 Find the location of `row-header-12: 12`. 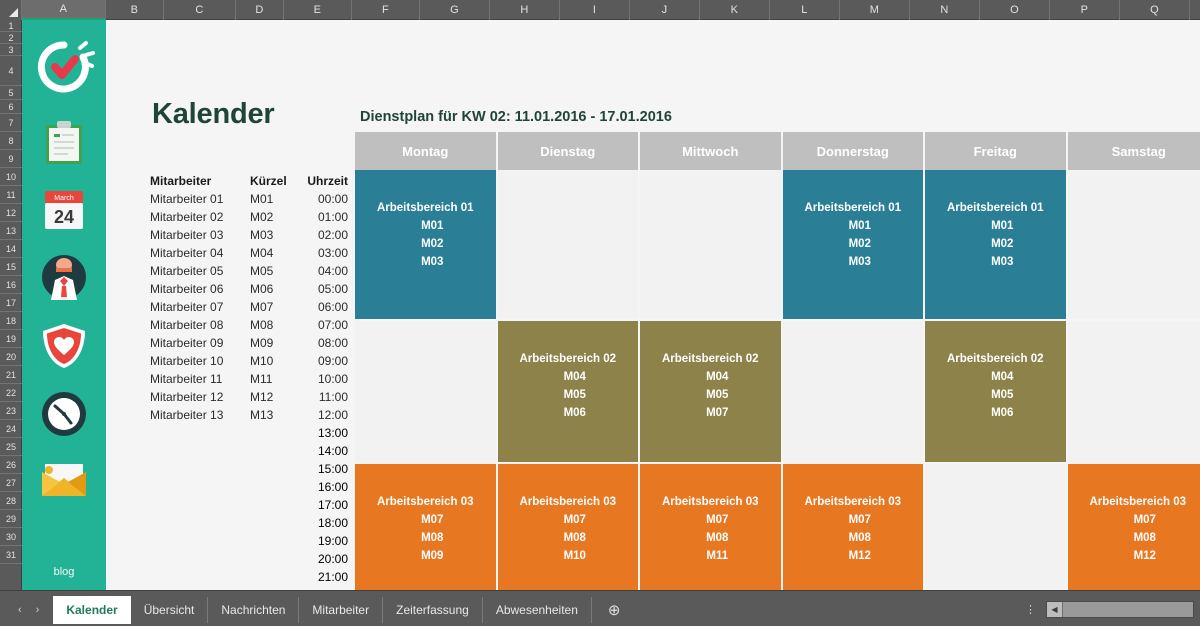

row-header-12: 12 is located at coordinates (11, 213).